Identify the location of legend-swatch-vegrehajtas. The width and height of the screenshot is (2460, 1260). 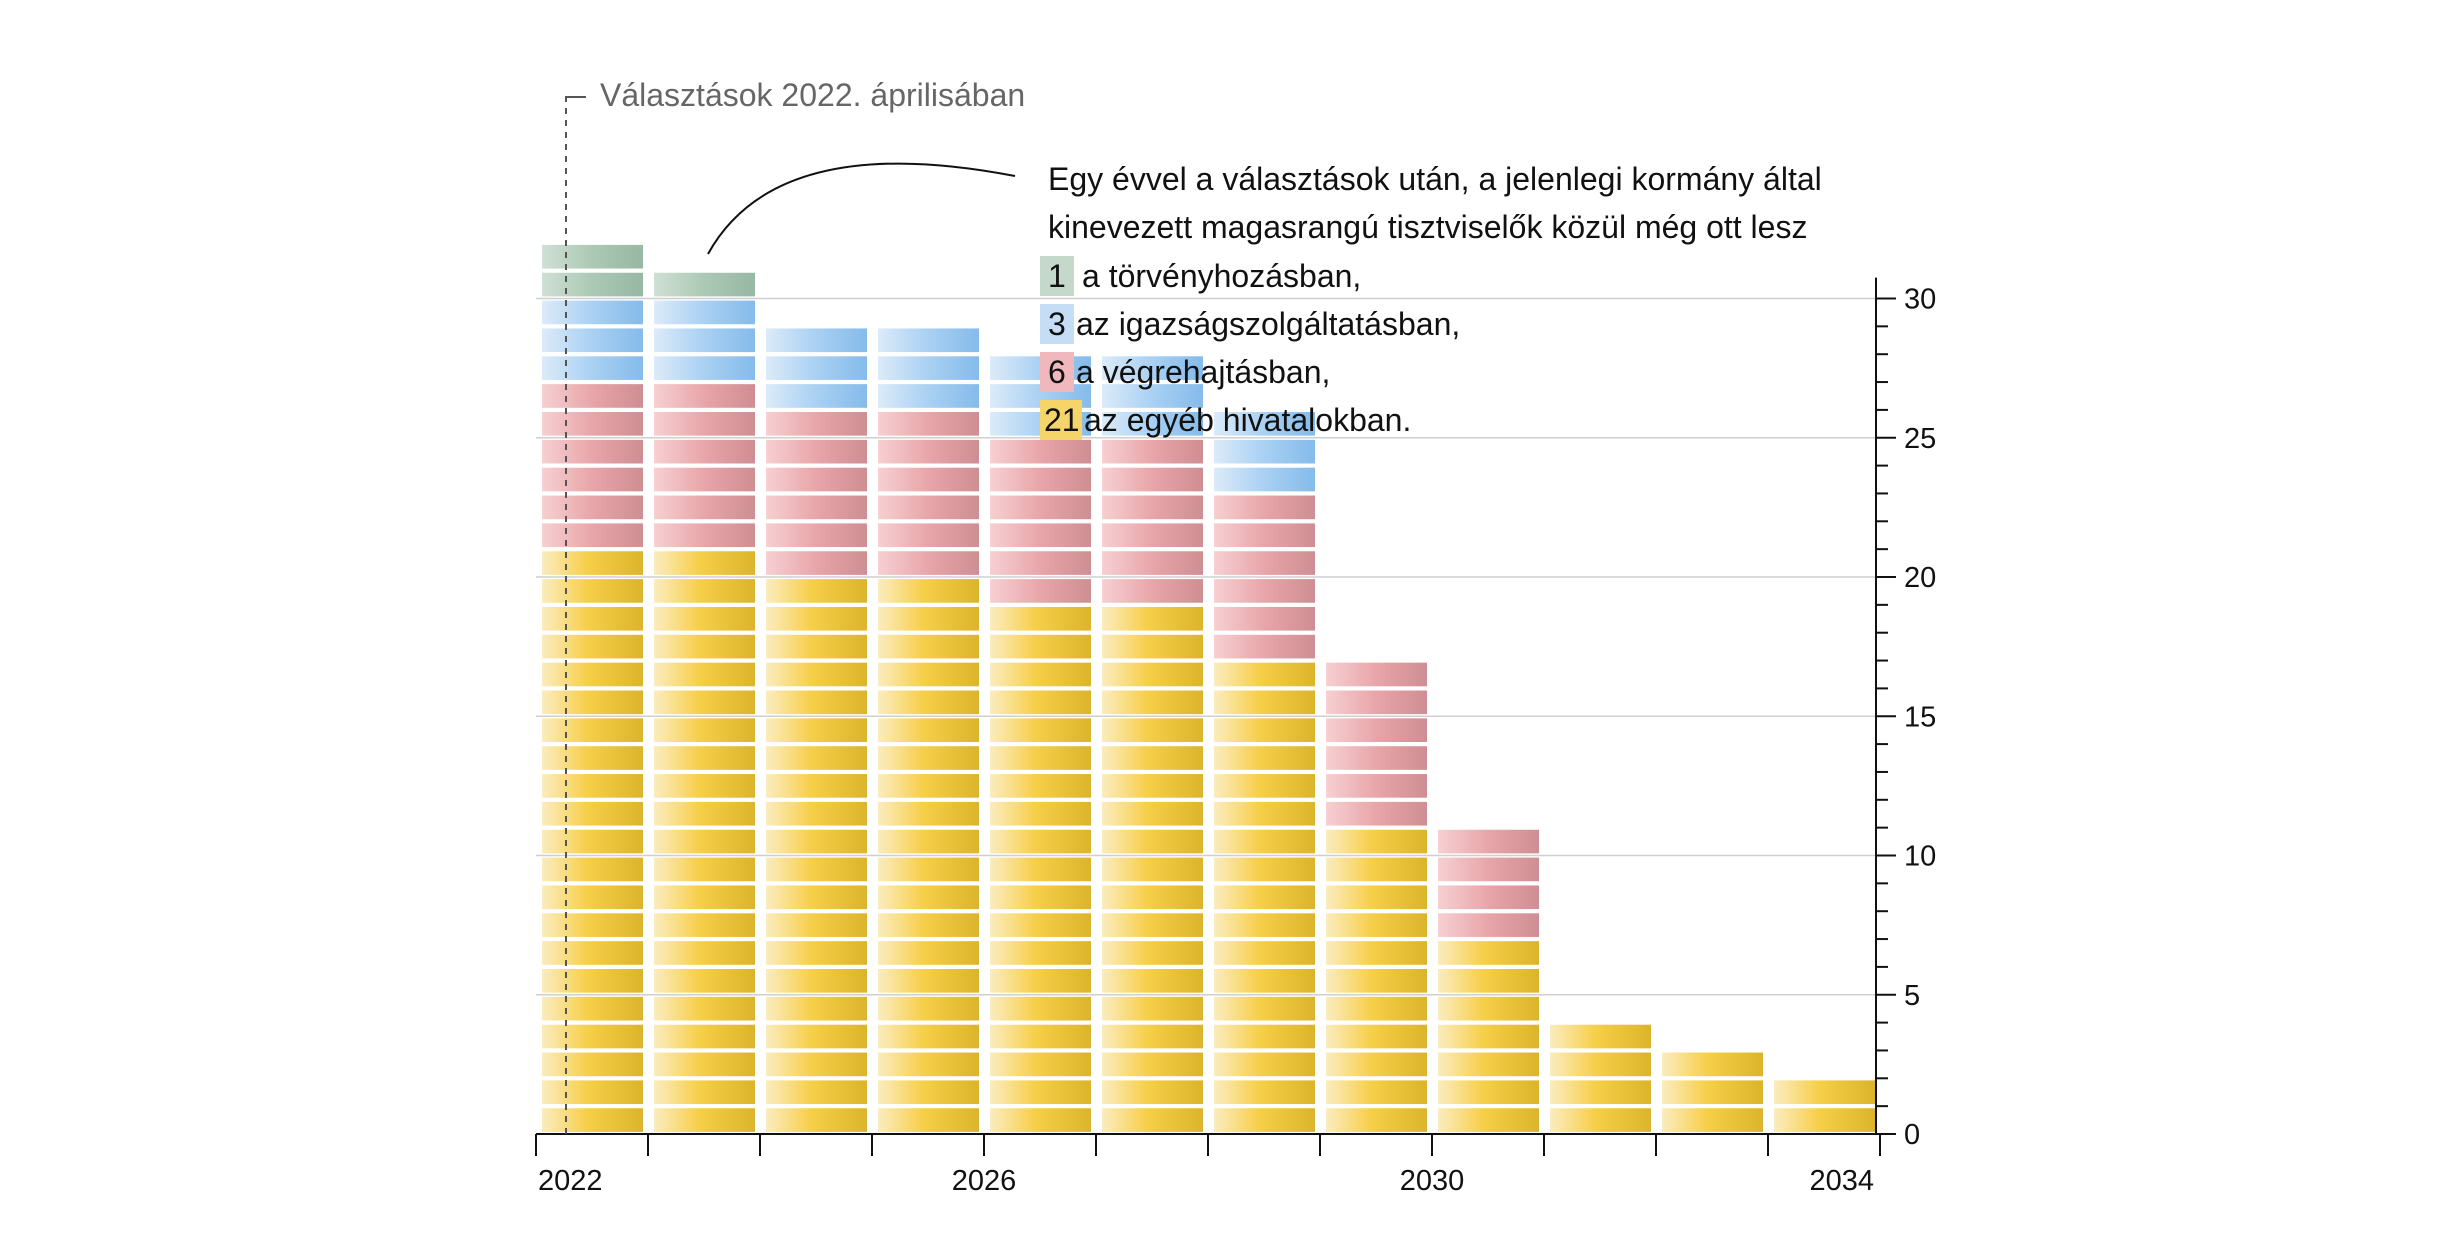
(1057, 372).